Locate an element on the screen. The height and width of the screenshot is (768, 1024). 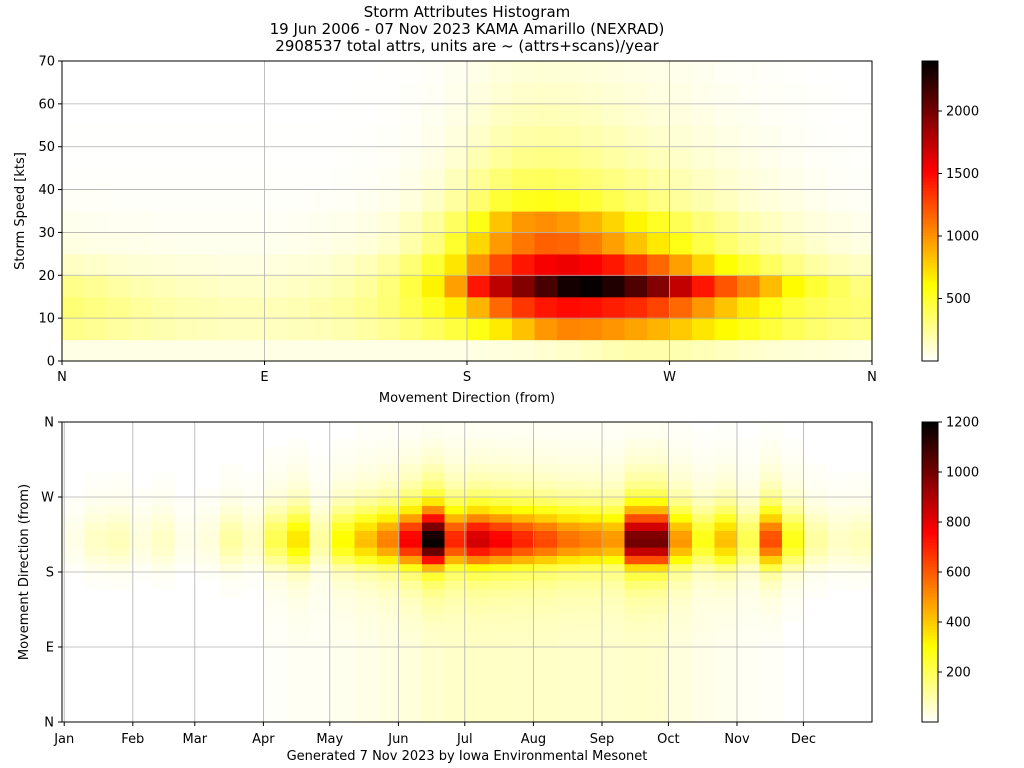
top-x-tick-label: E is located at coordinates (264, 377).